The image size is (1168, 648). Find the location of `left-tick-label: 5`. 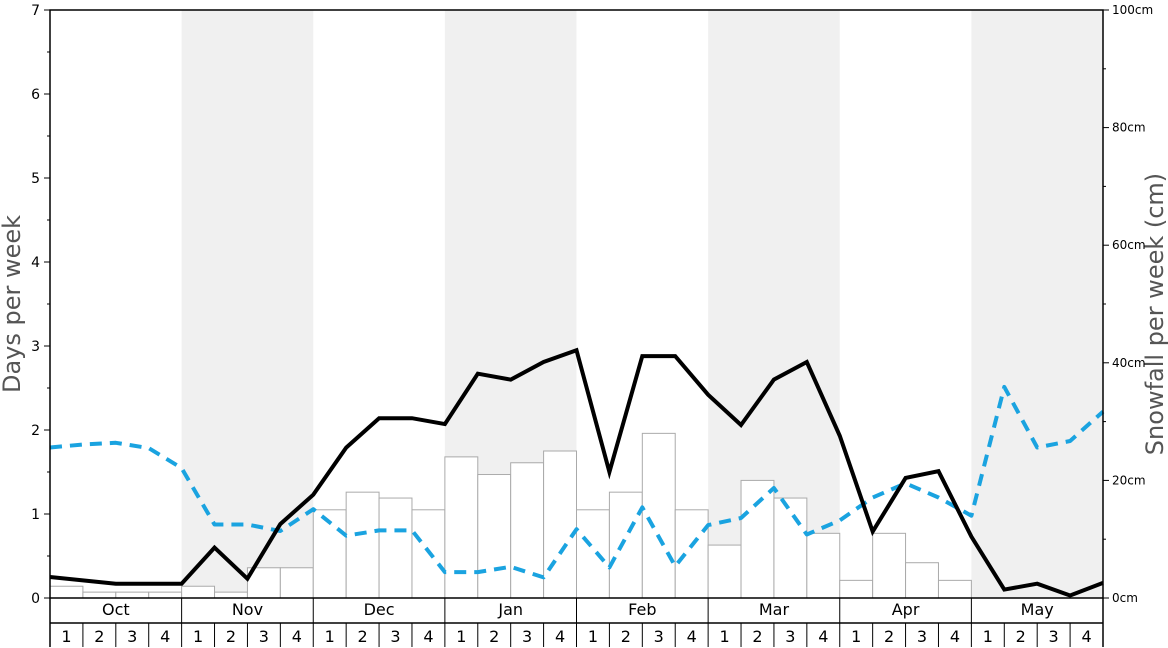

left-tick-label: 5 is located at coordinates (35, 179).